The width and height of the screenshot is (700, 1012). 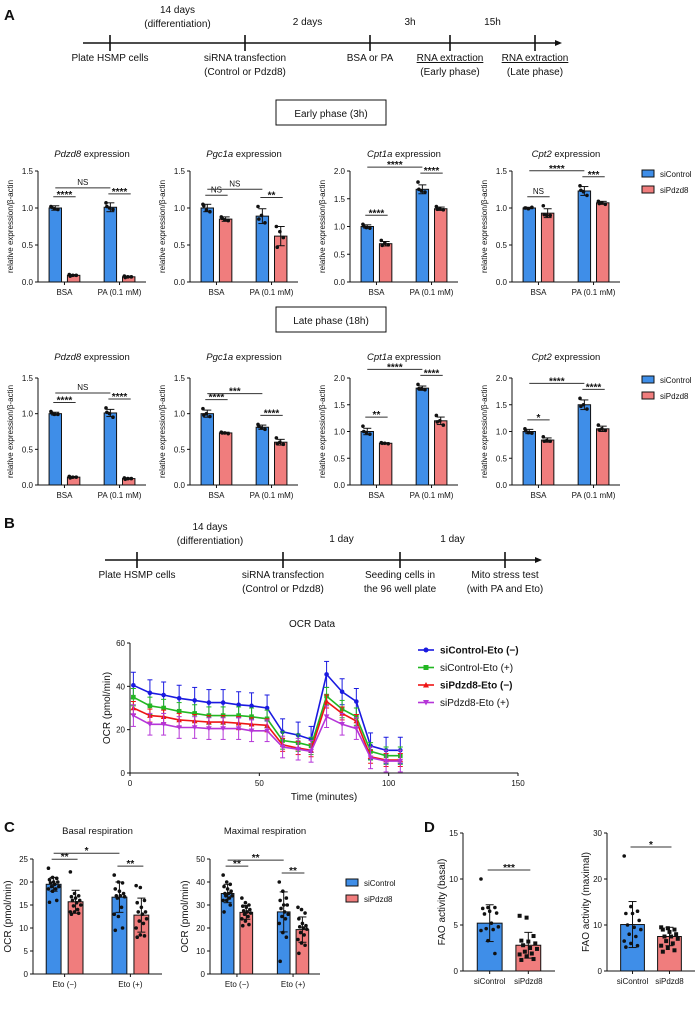 What do you see at coordinates (245, 72) in the screenshot?
I see `event-label: (Control or Pdzd8)` at bounding box center [245, 72].